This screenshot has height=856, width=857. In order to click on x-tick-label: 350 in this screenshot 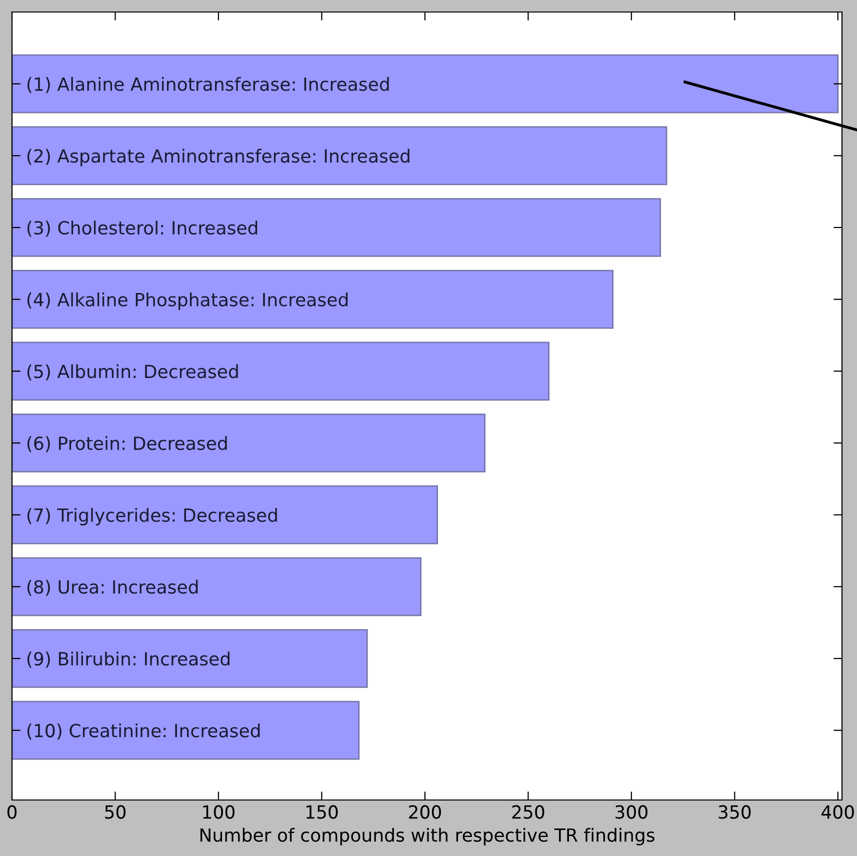, I will do `click(734, 812)`.